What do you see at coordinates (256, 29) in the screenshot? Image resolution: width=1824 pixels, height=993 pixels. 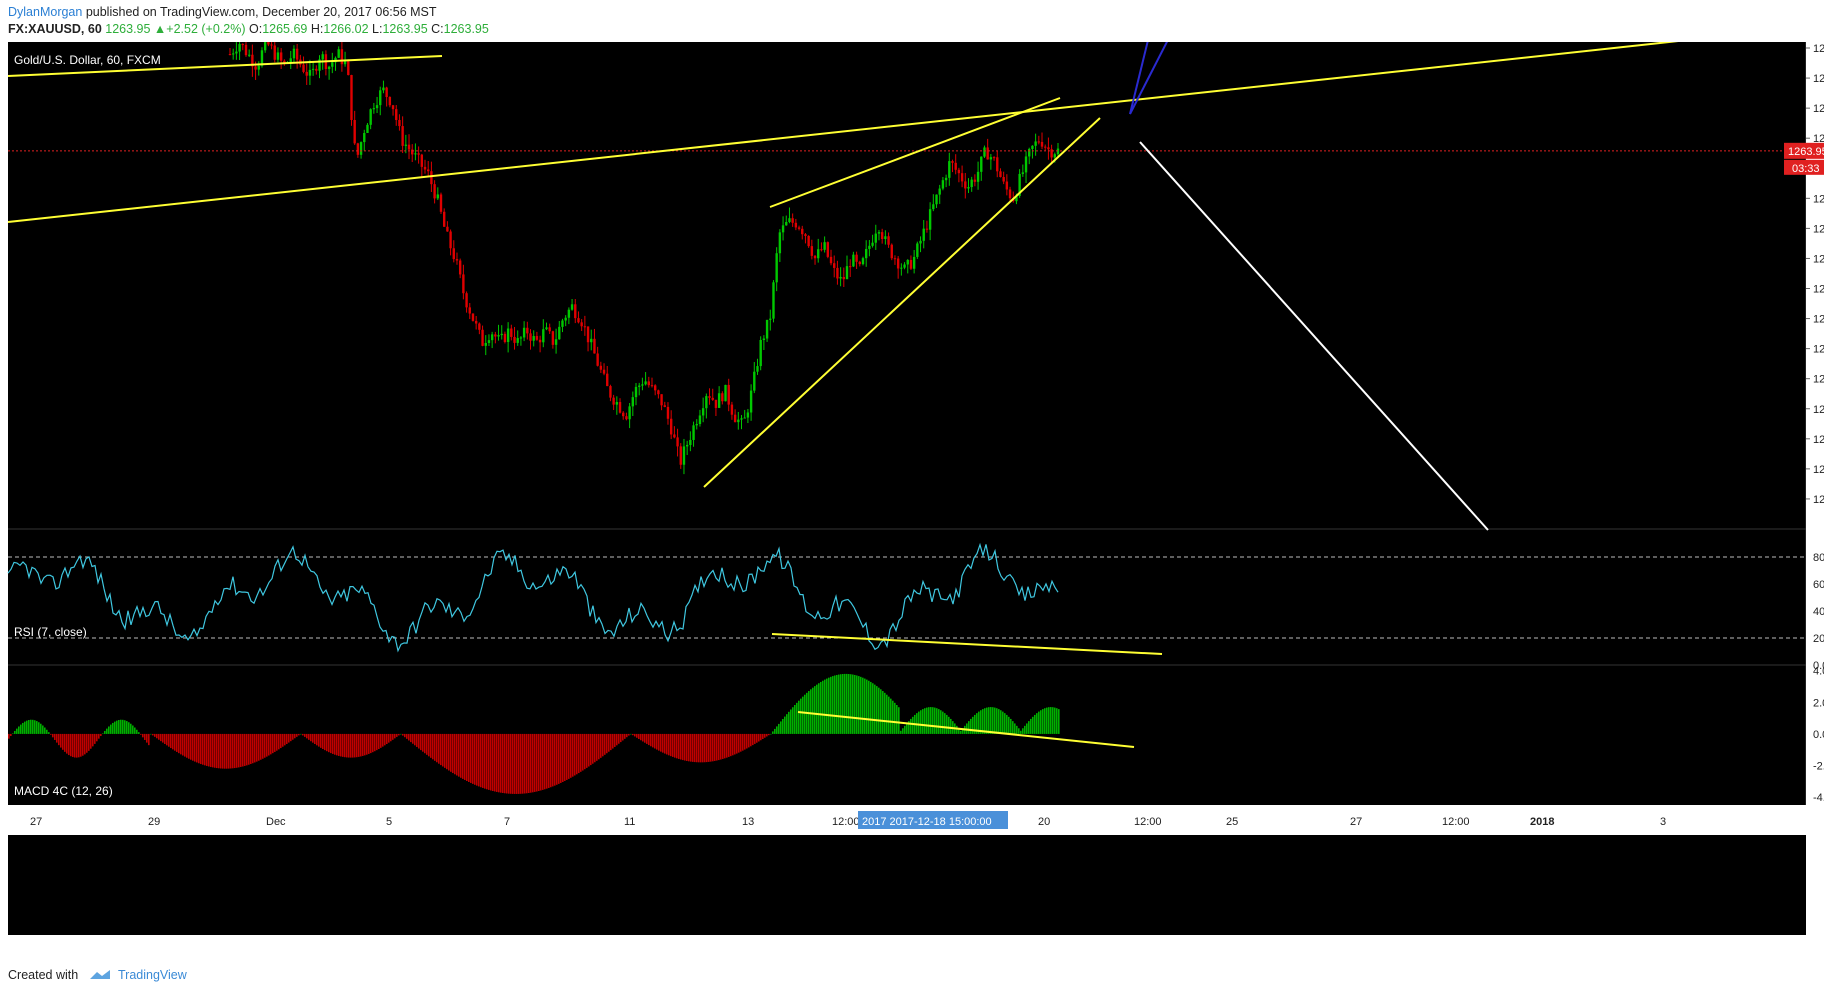 I see `open-label: O:` at bounding box center [256, 29].